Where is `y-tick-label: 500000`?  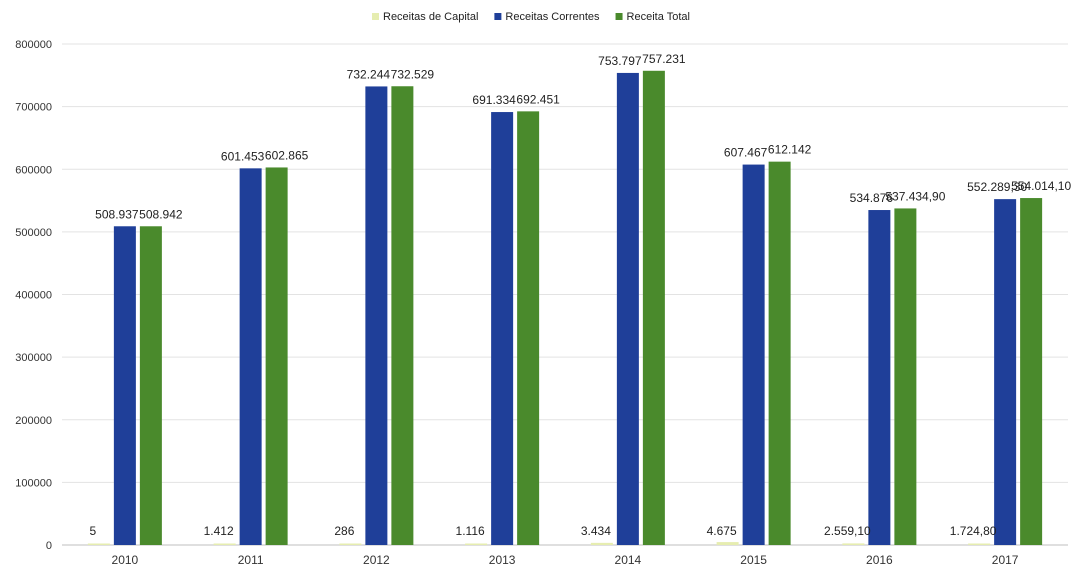 y-tick-label: 500000 is located at coordinates (33, 233).